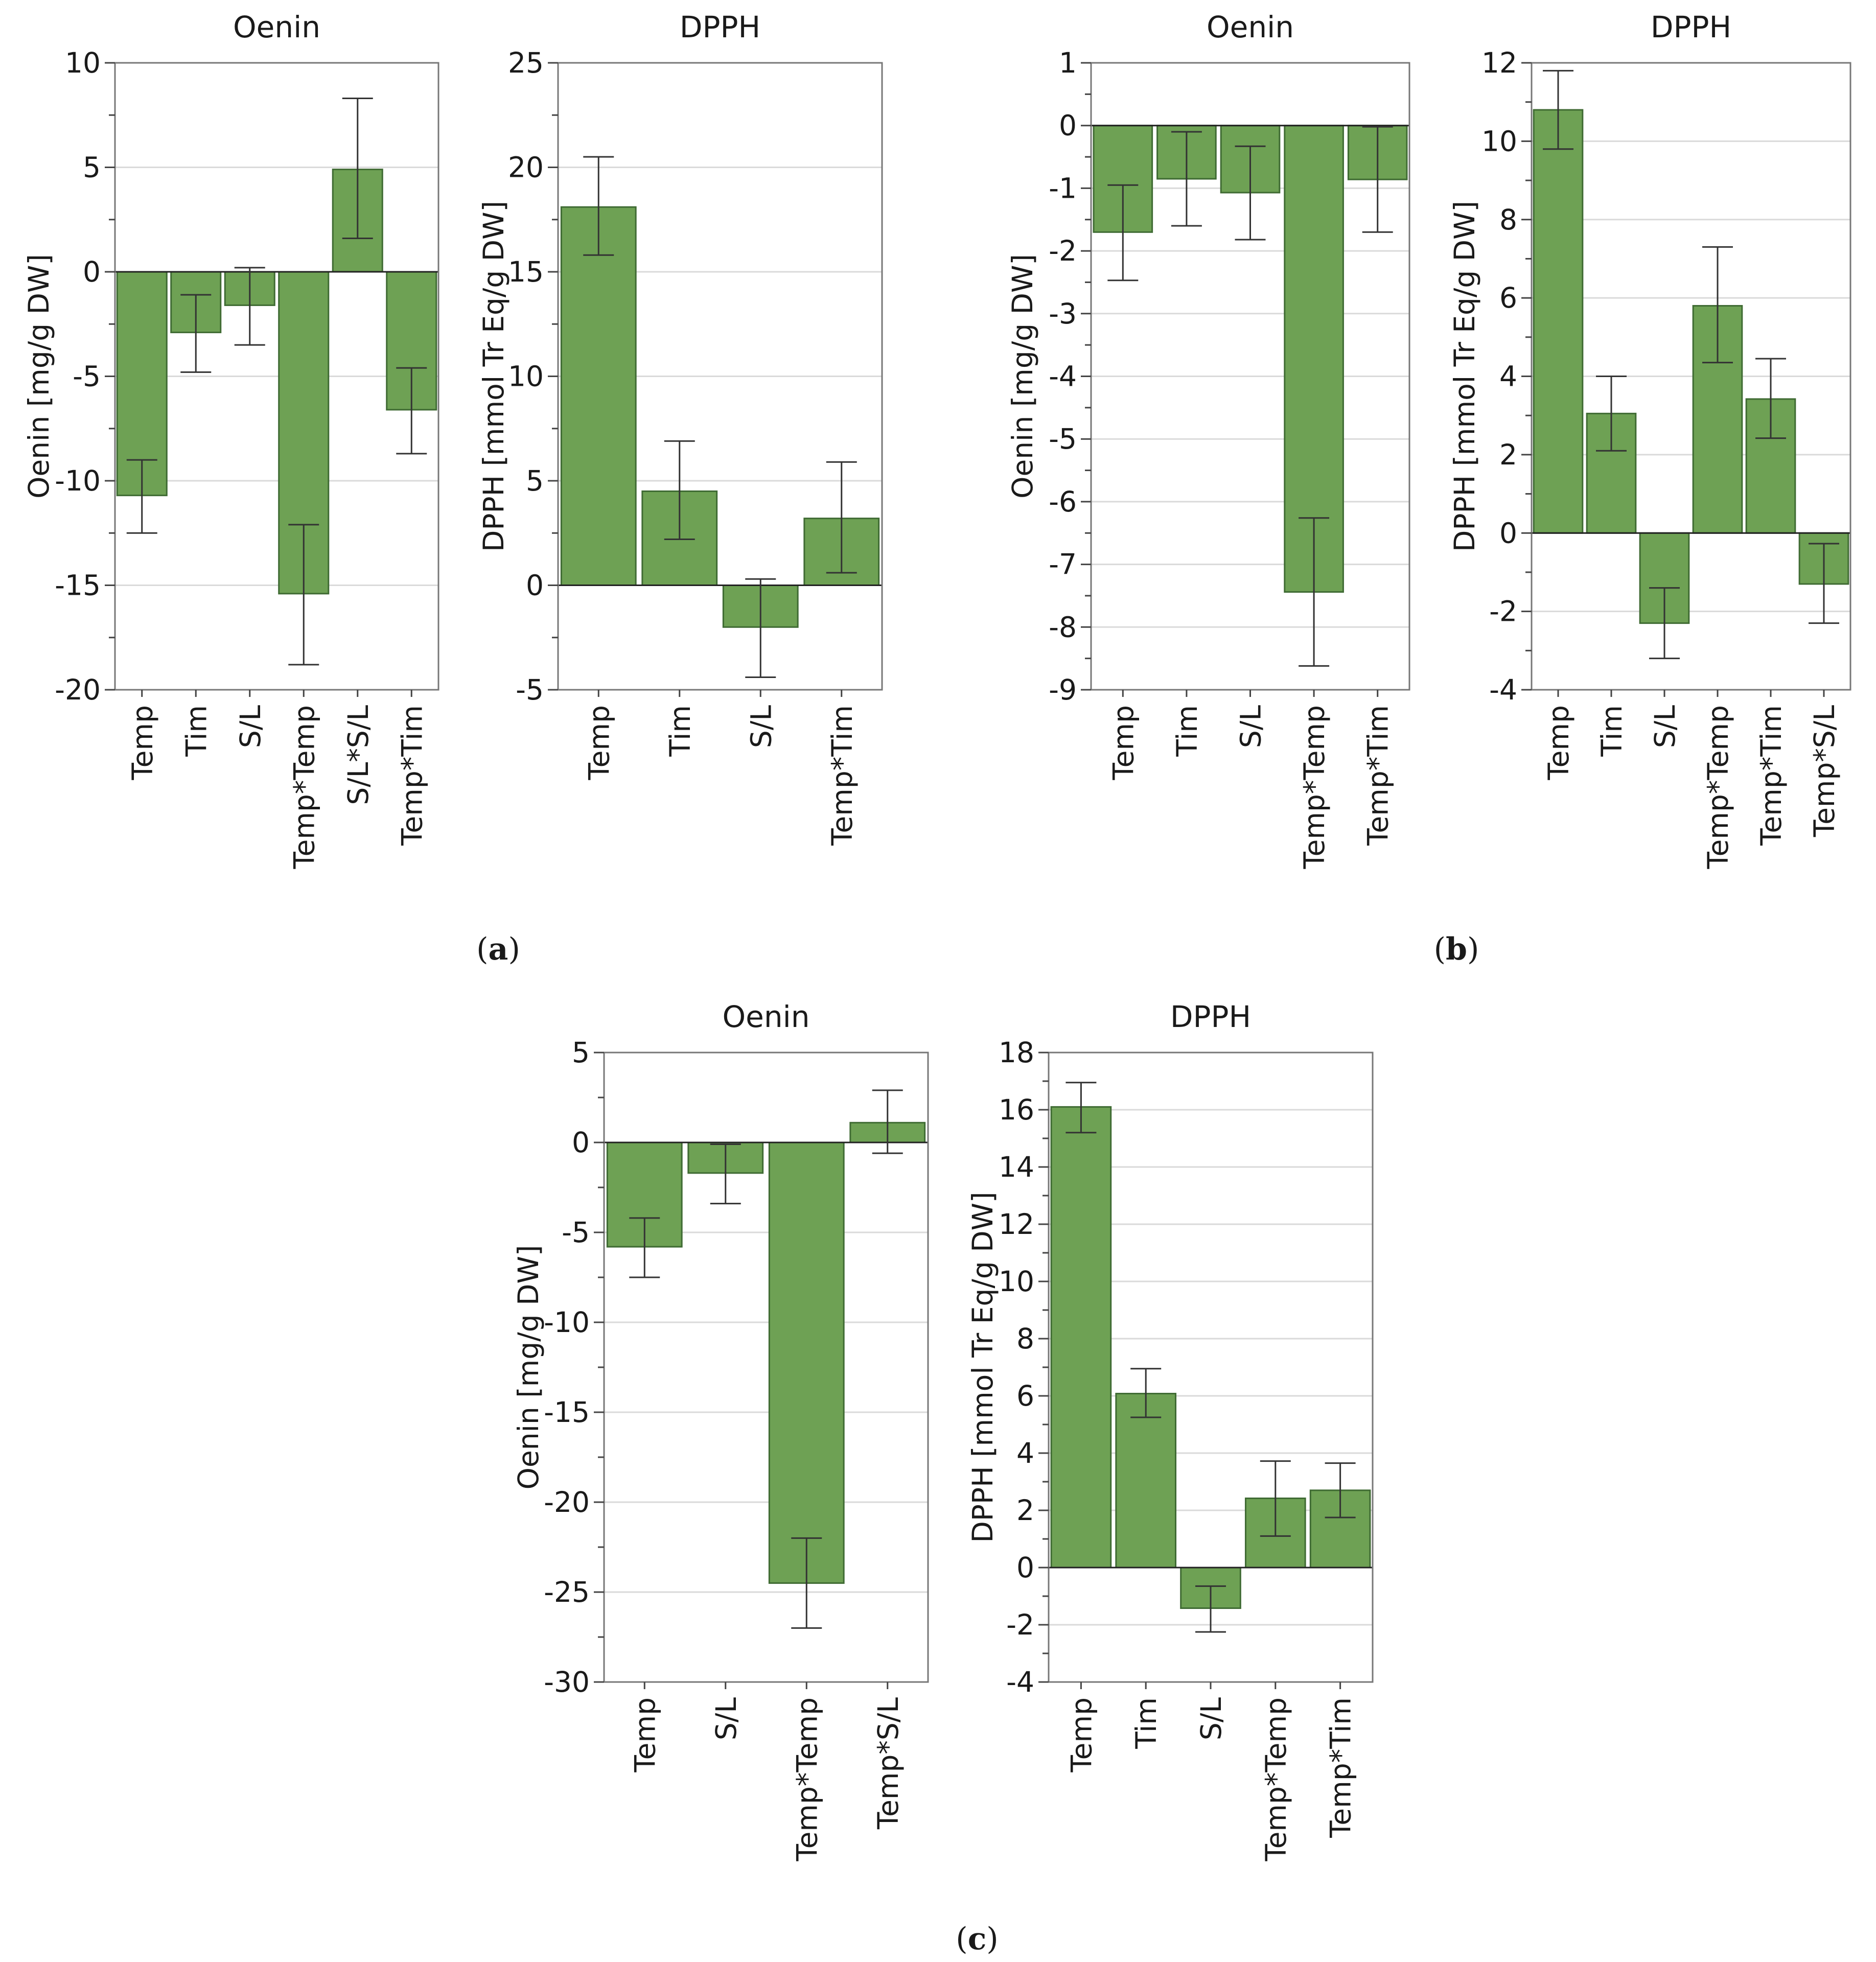  Describe the element at coordinates (1503, 611) in the screenshot. I see `y-tick-label: -2` at that location.